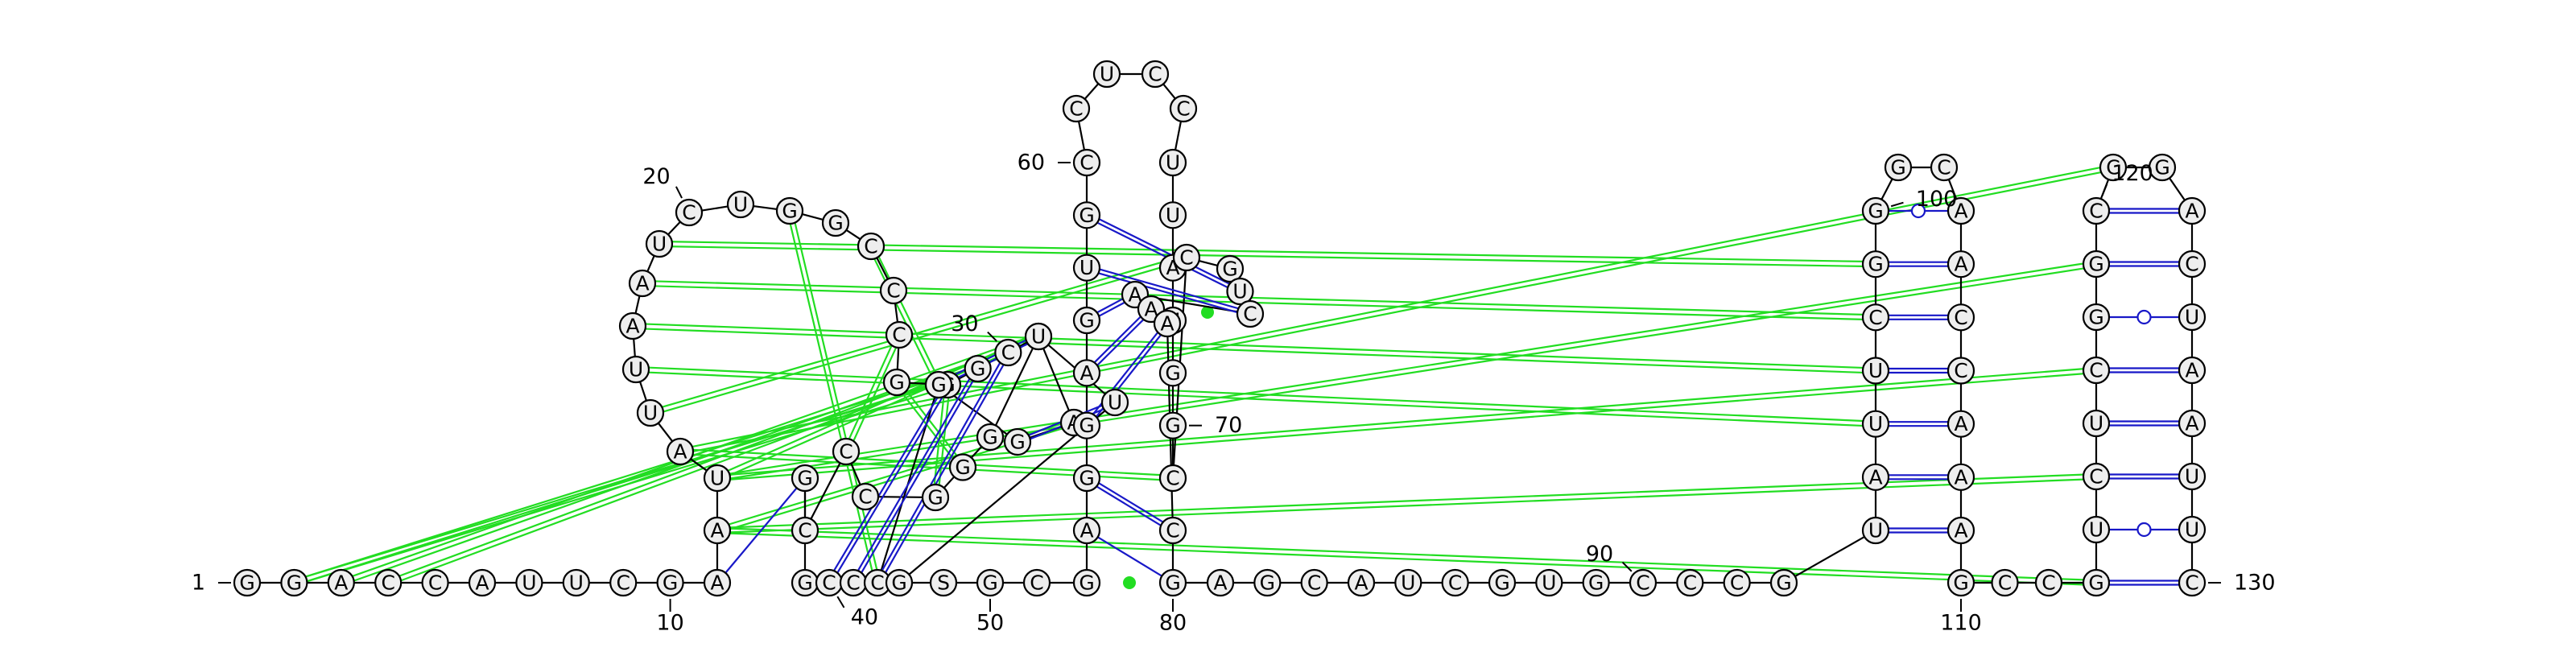 The height and width of the screenshot is (660, 2576). I want to click on position-number: 20, so click(656, 176).